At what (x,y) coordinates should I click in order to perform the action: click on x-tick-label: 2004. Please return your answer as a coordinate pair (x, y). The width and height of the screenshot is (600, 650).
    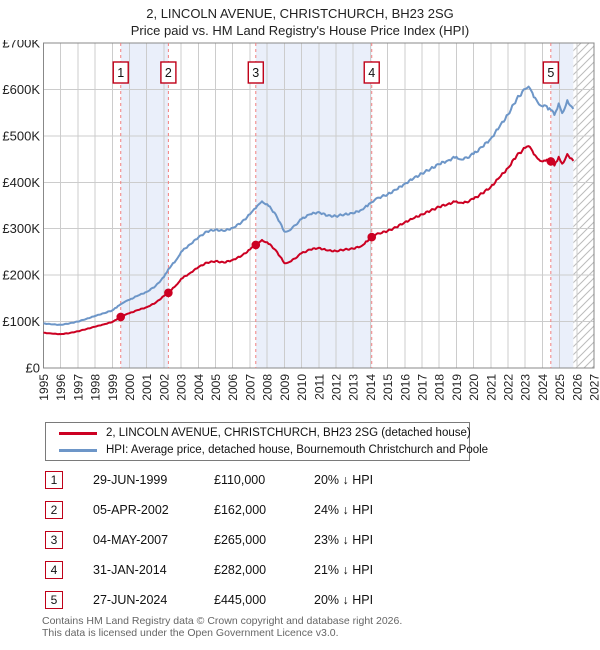
    Looking at the image, I should click on (199, 387).